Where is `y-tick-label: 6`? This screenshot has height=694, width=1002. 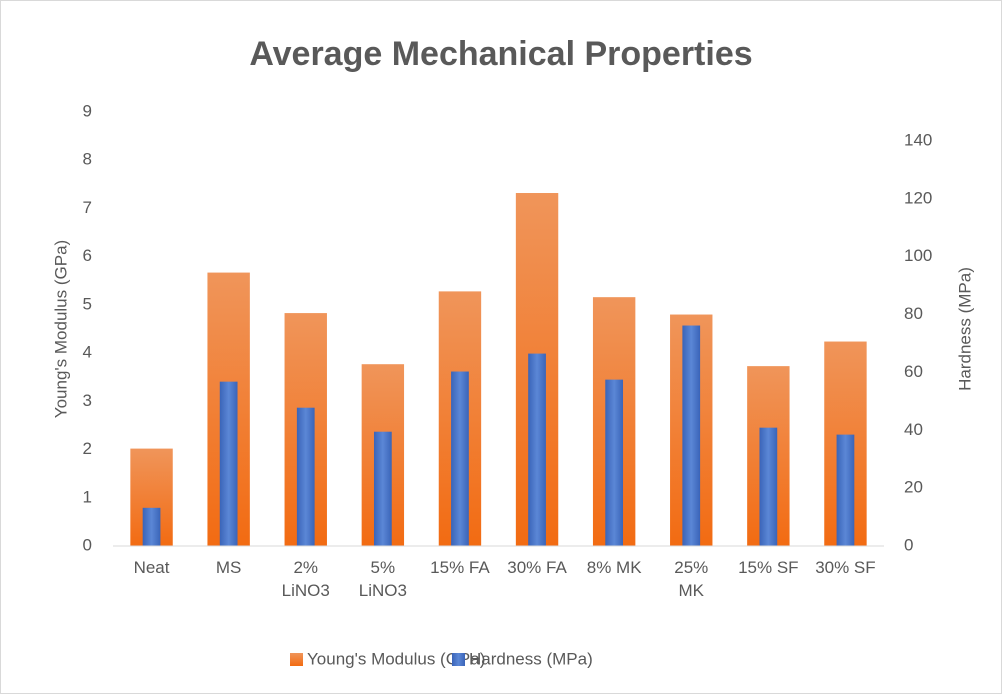 y-tick-label: 6 is located at coordinates (87, 255).